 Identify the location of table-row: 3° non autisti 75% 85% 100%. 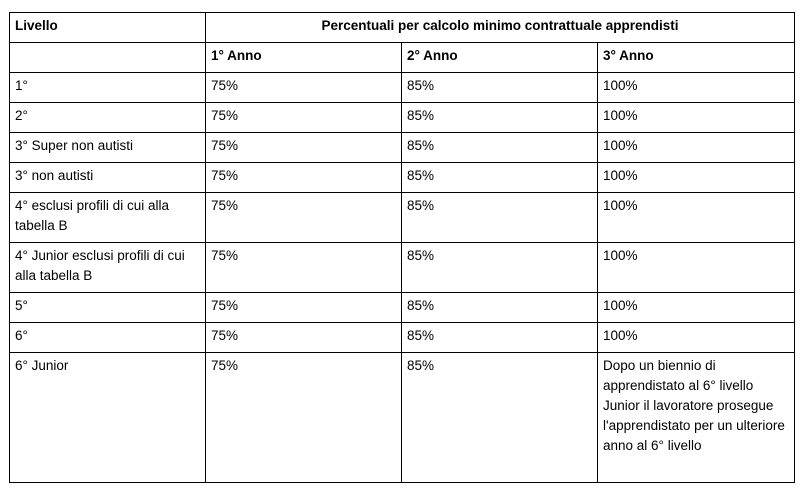
(402, 177).